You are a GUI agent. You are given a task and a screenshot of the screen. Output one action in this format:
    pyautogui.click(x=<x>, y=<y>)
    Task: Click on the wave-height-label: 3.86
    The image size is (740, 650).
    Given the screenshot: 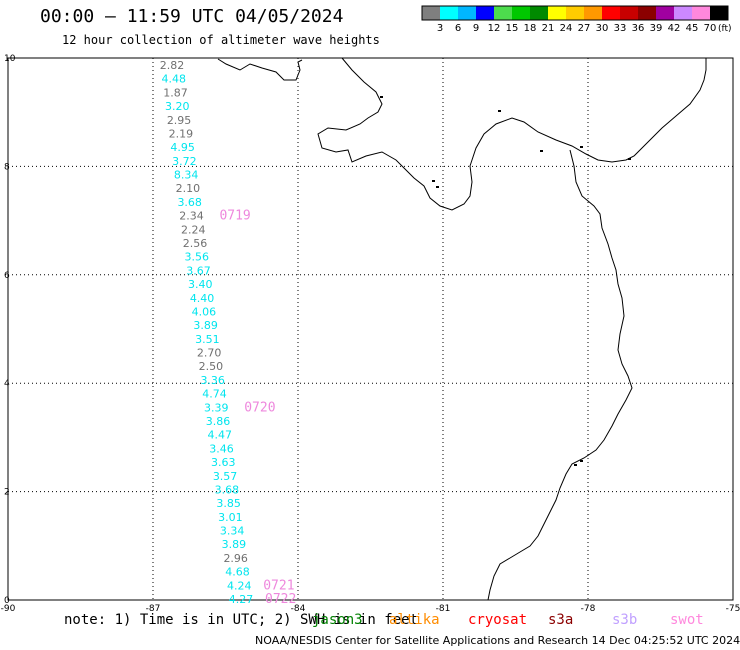 What is the action you would take?
    pyautogui.click(x=218, y=421)
    